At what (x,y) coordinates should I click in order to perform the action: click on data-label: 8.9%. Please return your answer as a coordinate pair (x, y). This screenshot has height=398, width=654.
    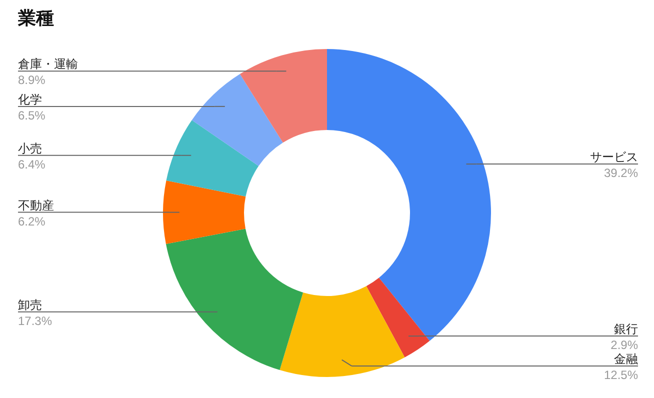
    Looking at the image, I should click on (32, 80).